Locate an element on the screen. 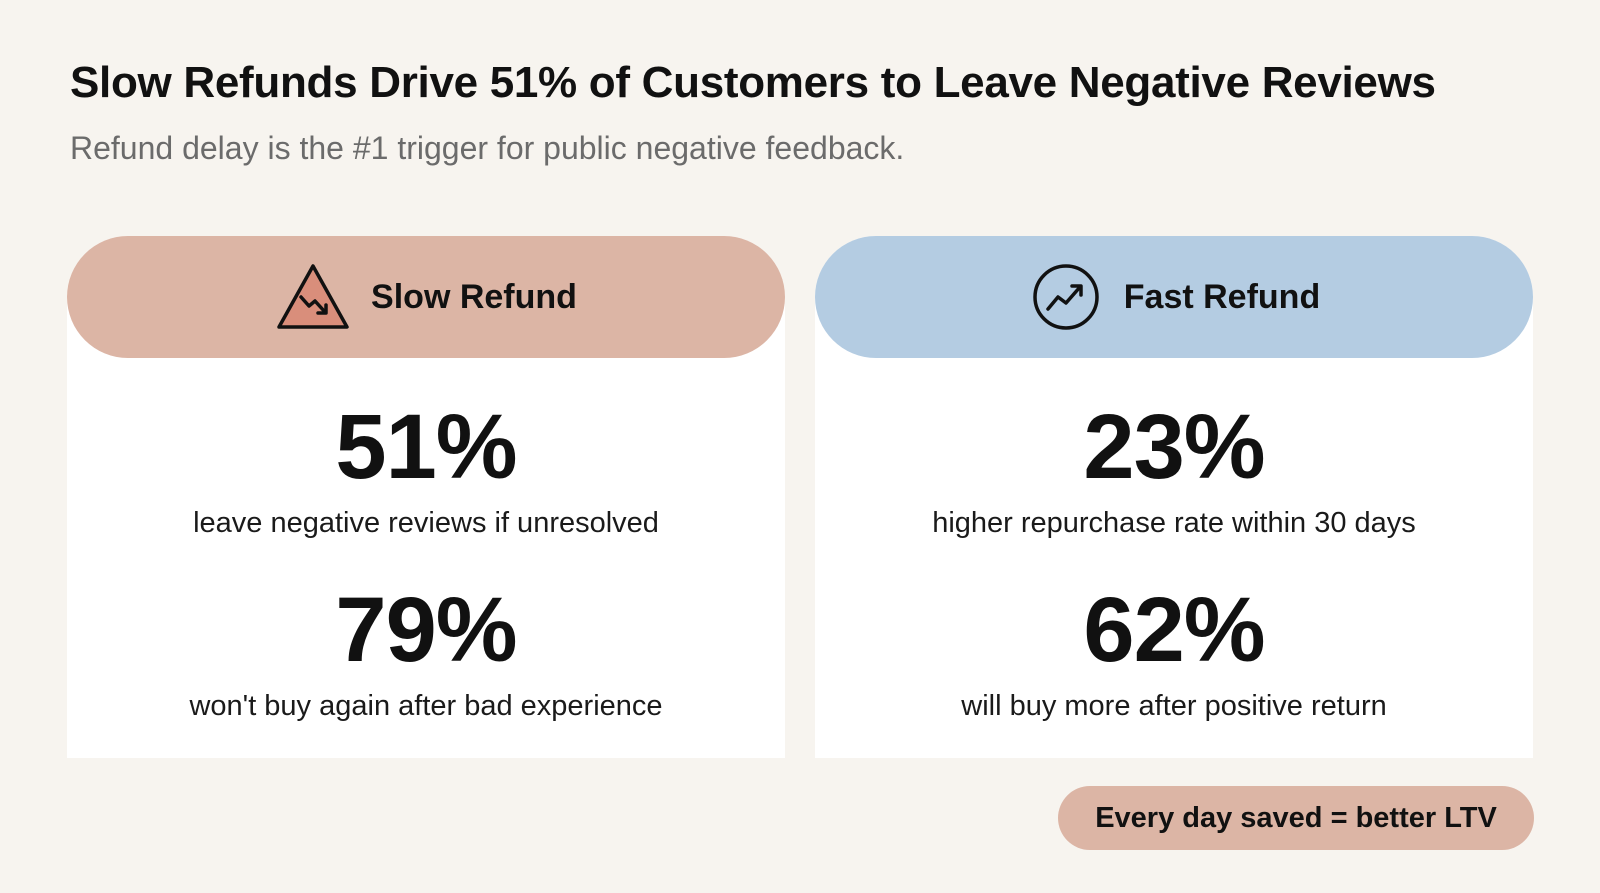 The height and width of the screenshot is (893, 1600). stat-block: 62% will buy more after positive return is located at coordinates (1174, 653).